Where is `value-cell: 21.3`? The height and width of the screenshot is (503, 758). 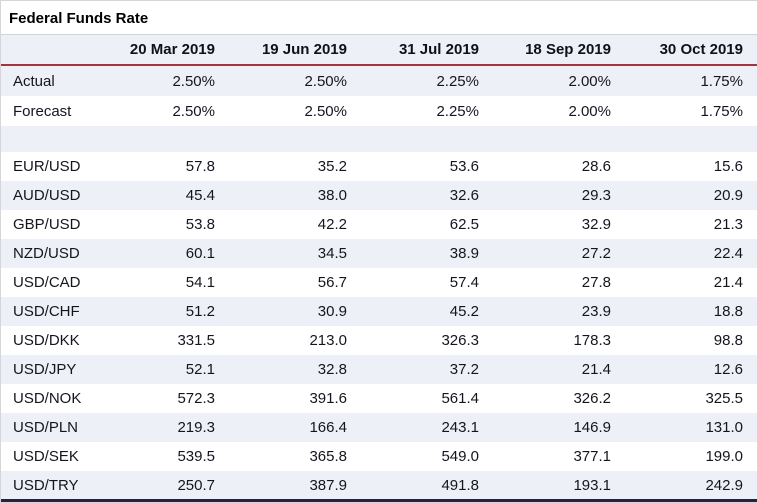
value-cell: 21.3 is located at coordinates (728, 224).